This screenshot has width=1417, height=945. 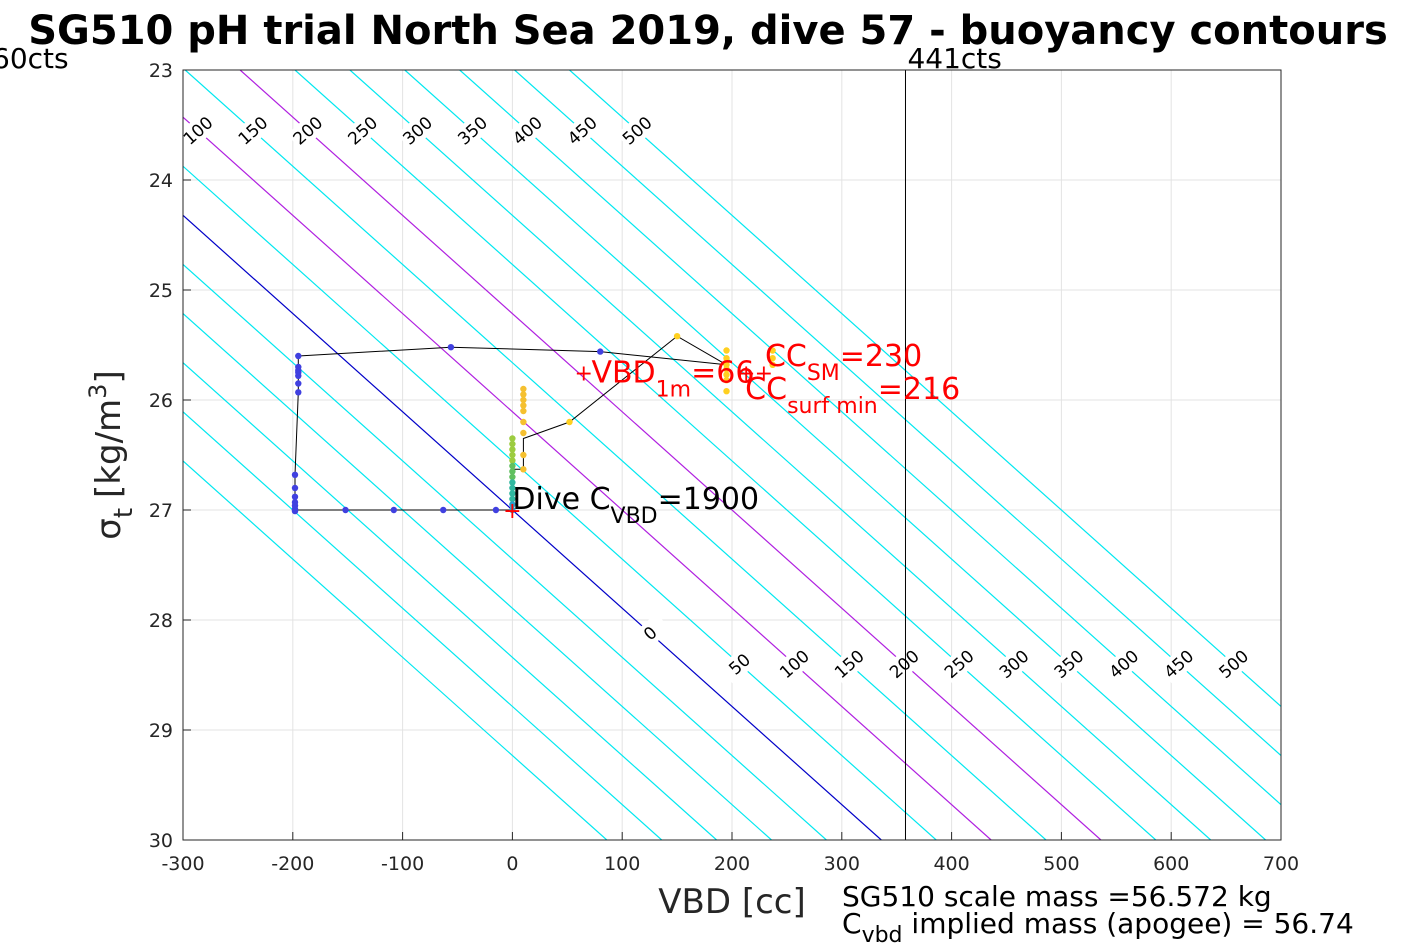 What do you see at coordinates (1281, 864) in the screenshot?
I see `x-tick-label: 700` at bounding box center [1281, 864].